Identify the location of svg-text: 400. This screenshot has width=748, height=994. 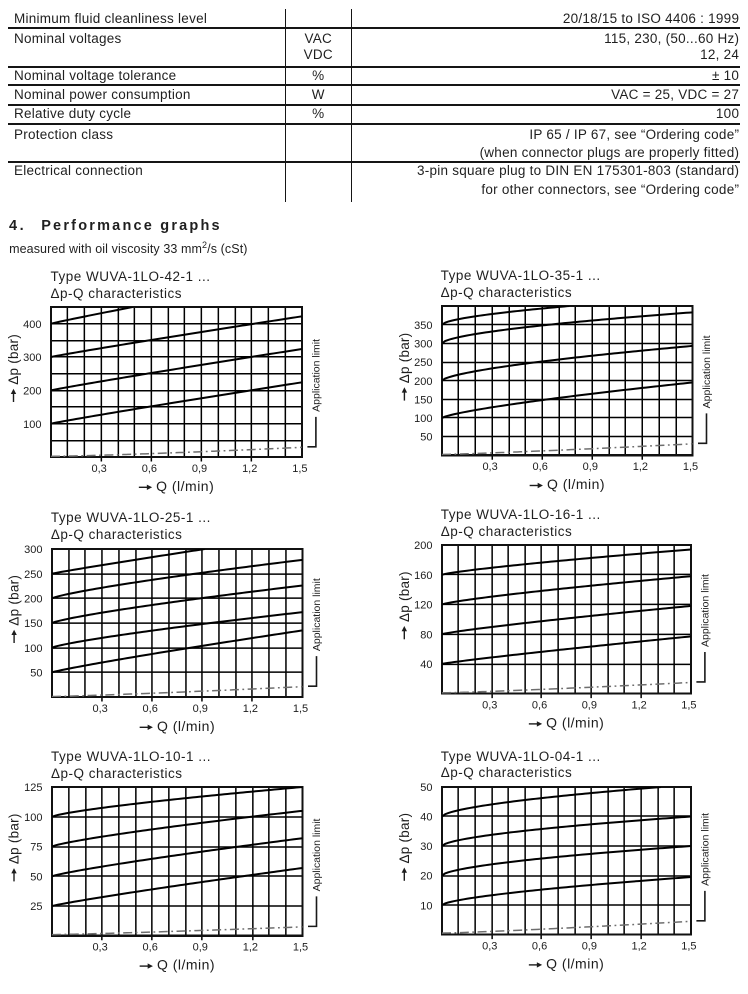
(33, 325).